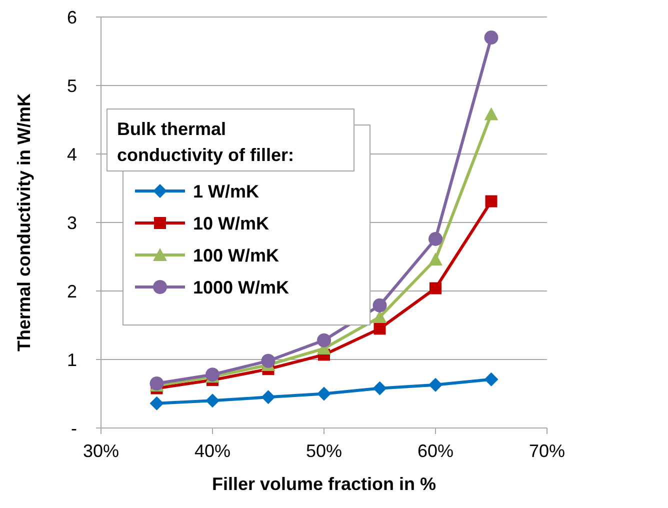 Image resolution: width=668 pixels, height=508 pixels. I want to click on legend-title: Bulk thermal conductivity of filler:, so click(205, 142).